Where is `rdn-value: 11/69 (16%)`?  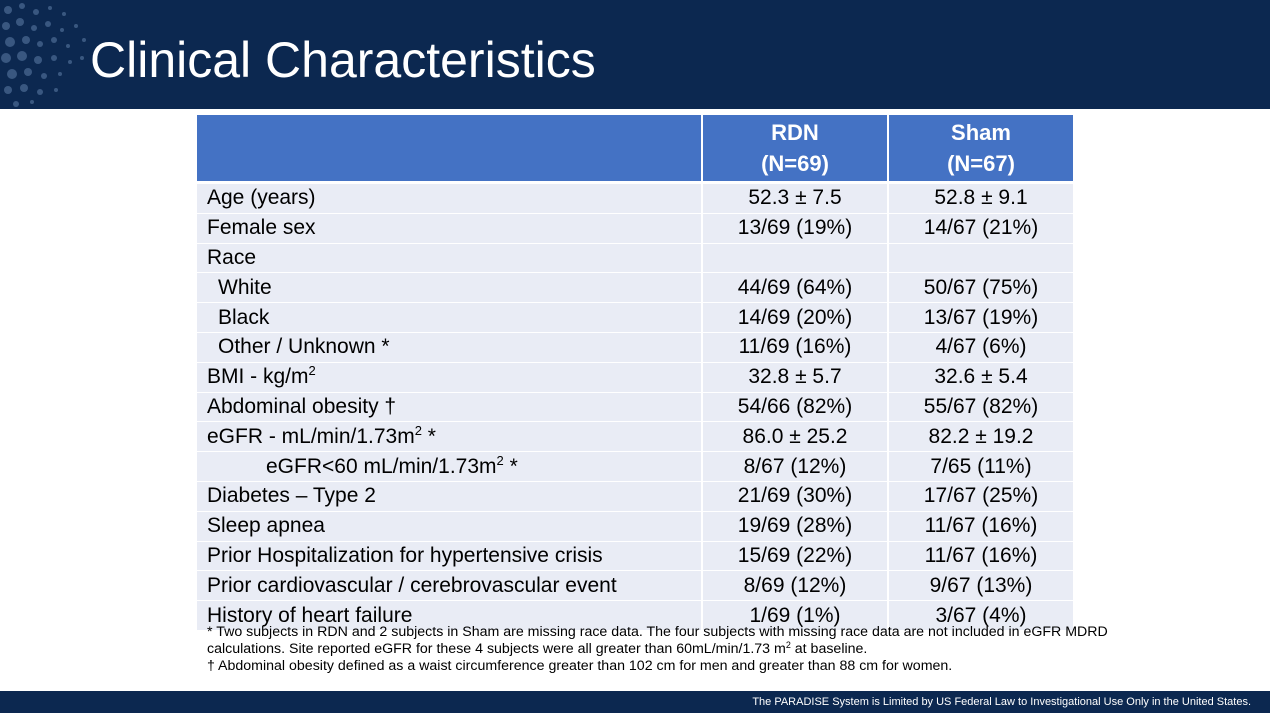
rdn-value: 11/69 (16%) is located at coordinates (795, 347).